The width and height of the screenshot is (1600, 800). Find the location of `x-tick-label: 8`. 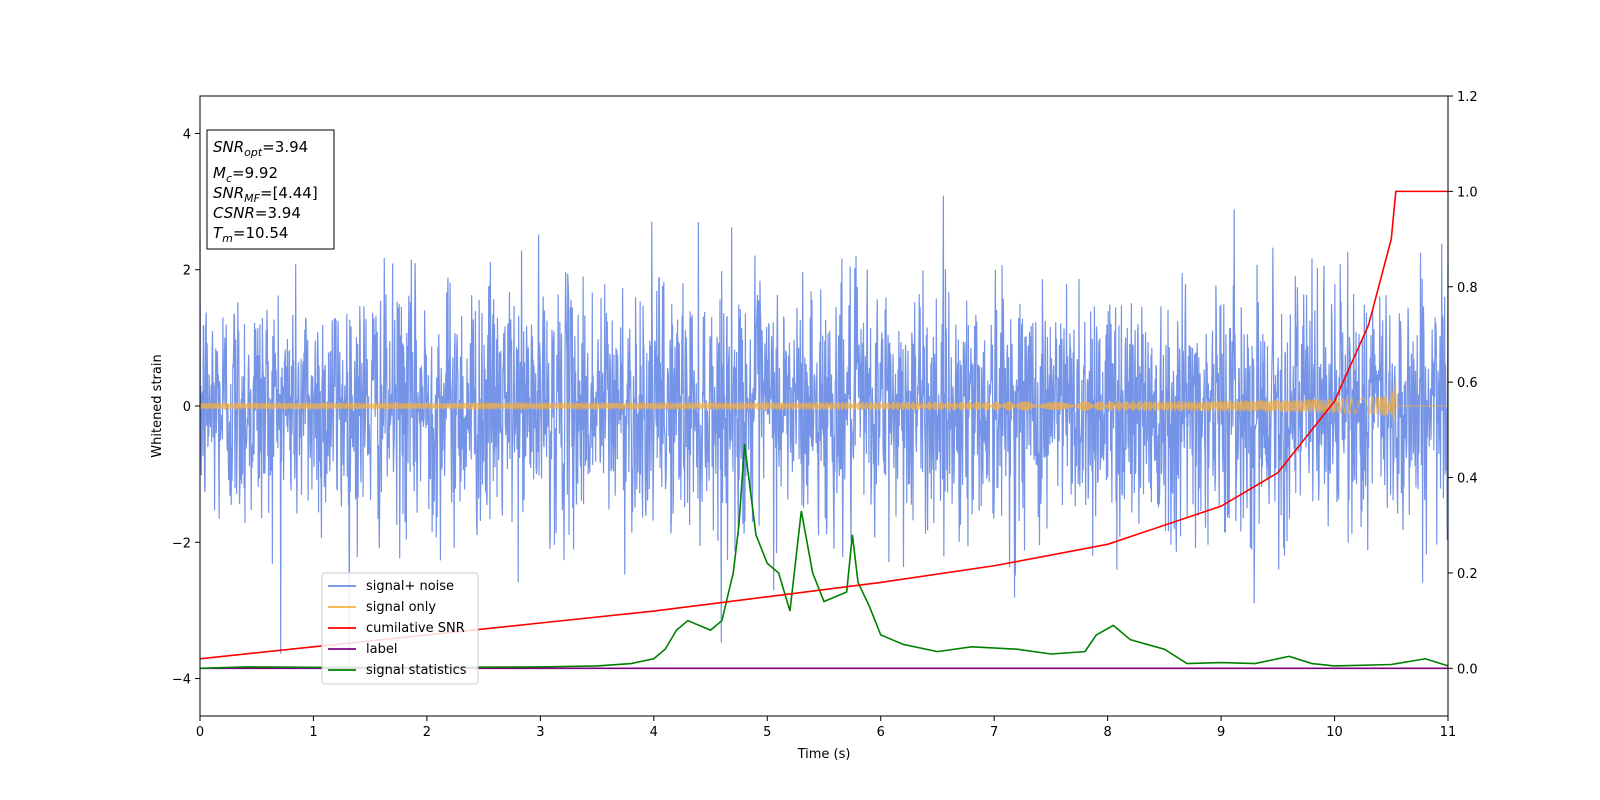

x-tick-label: 8 is located at coordinates (1107, 732).